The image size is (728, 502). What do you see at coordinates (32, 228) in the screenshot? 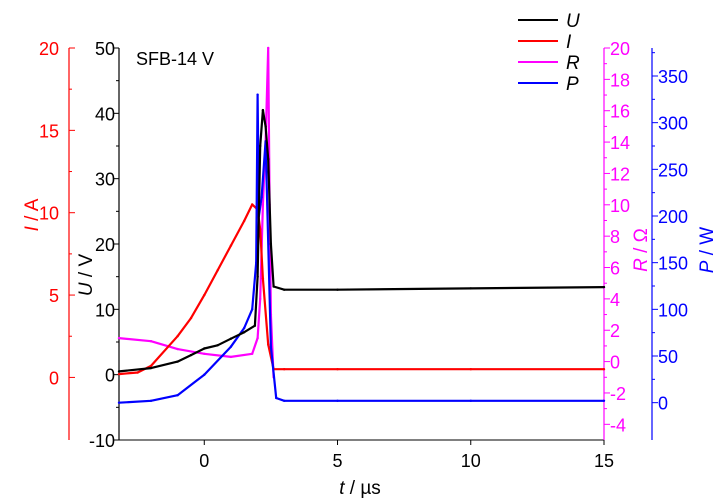
I see `y-axis-var-I: I` at bounding box center [32, 228].